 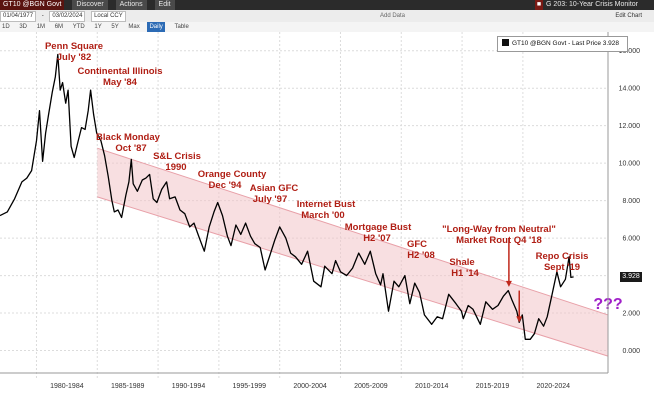 I want to click on range-button-5y: 5Y, so click(x=115, y=27).